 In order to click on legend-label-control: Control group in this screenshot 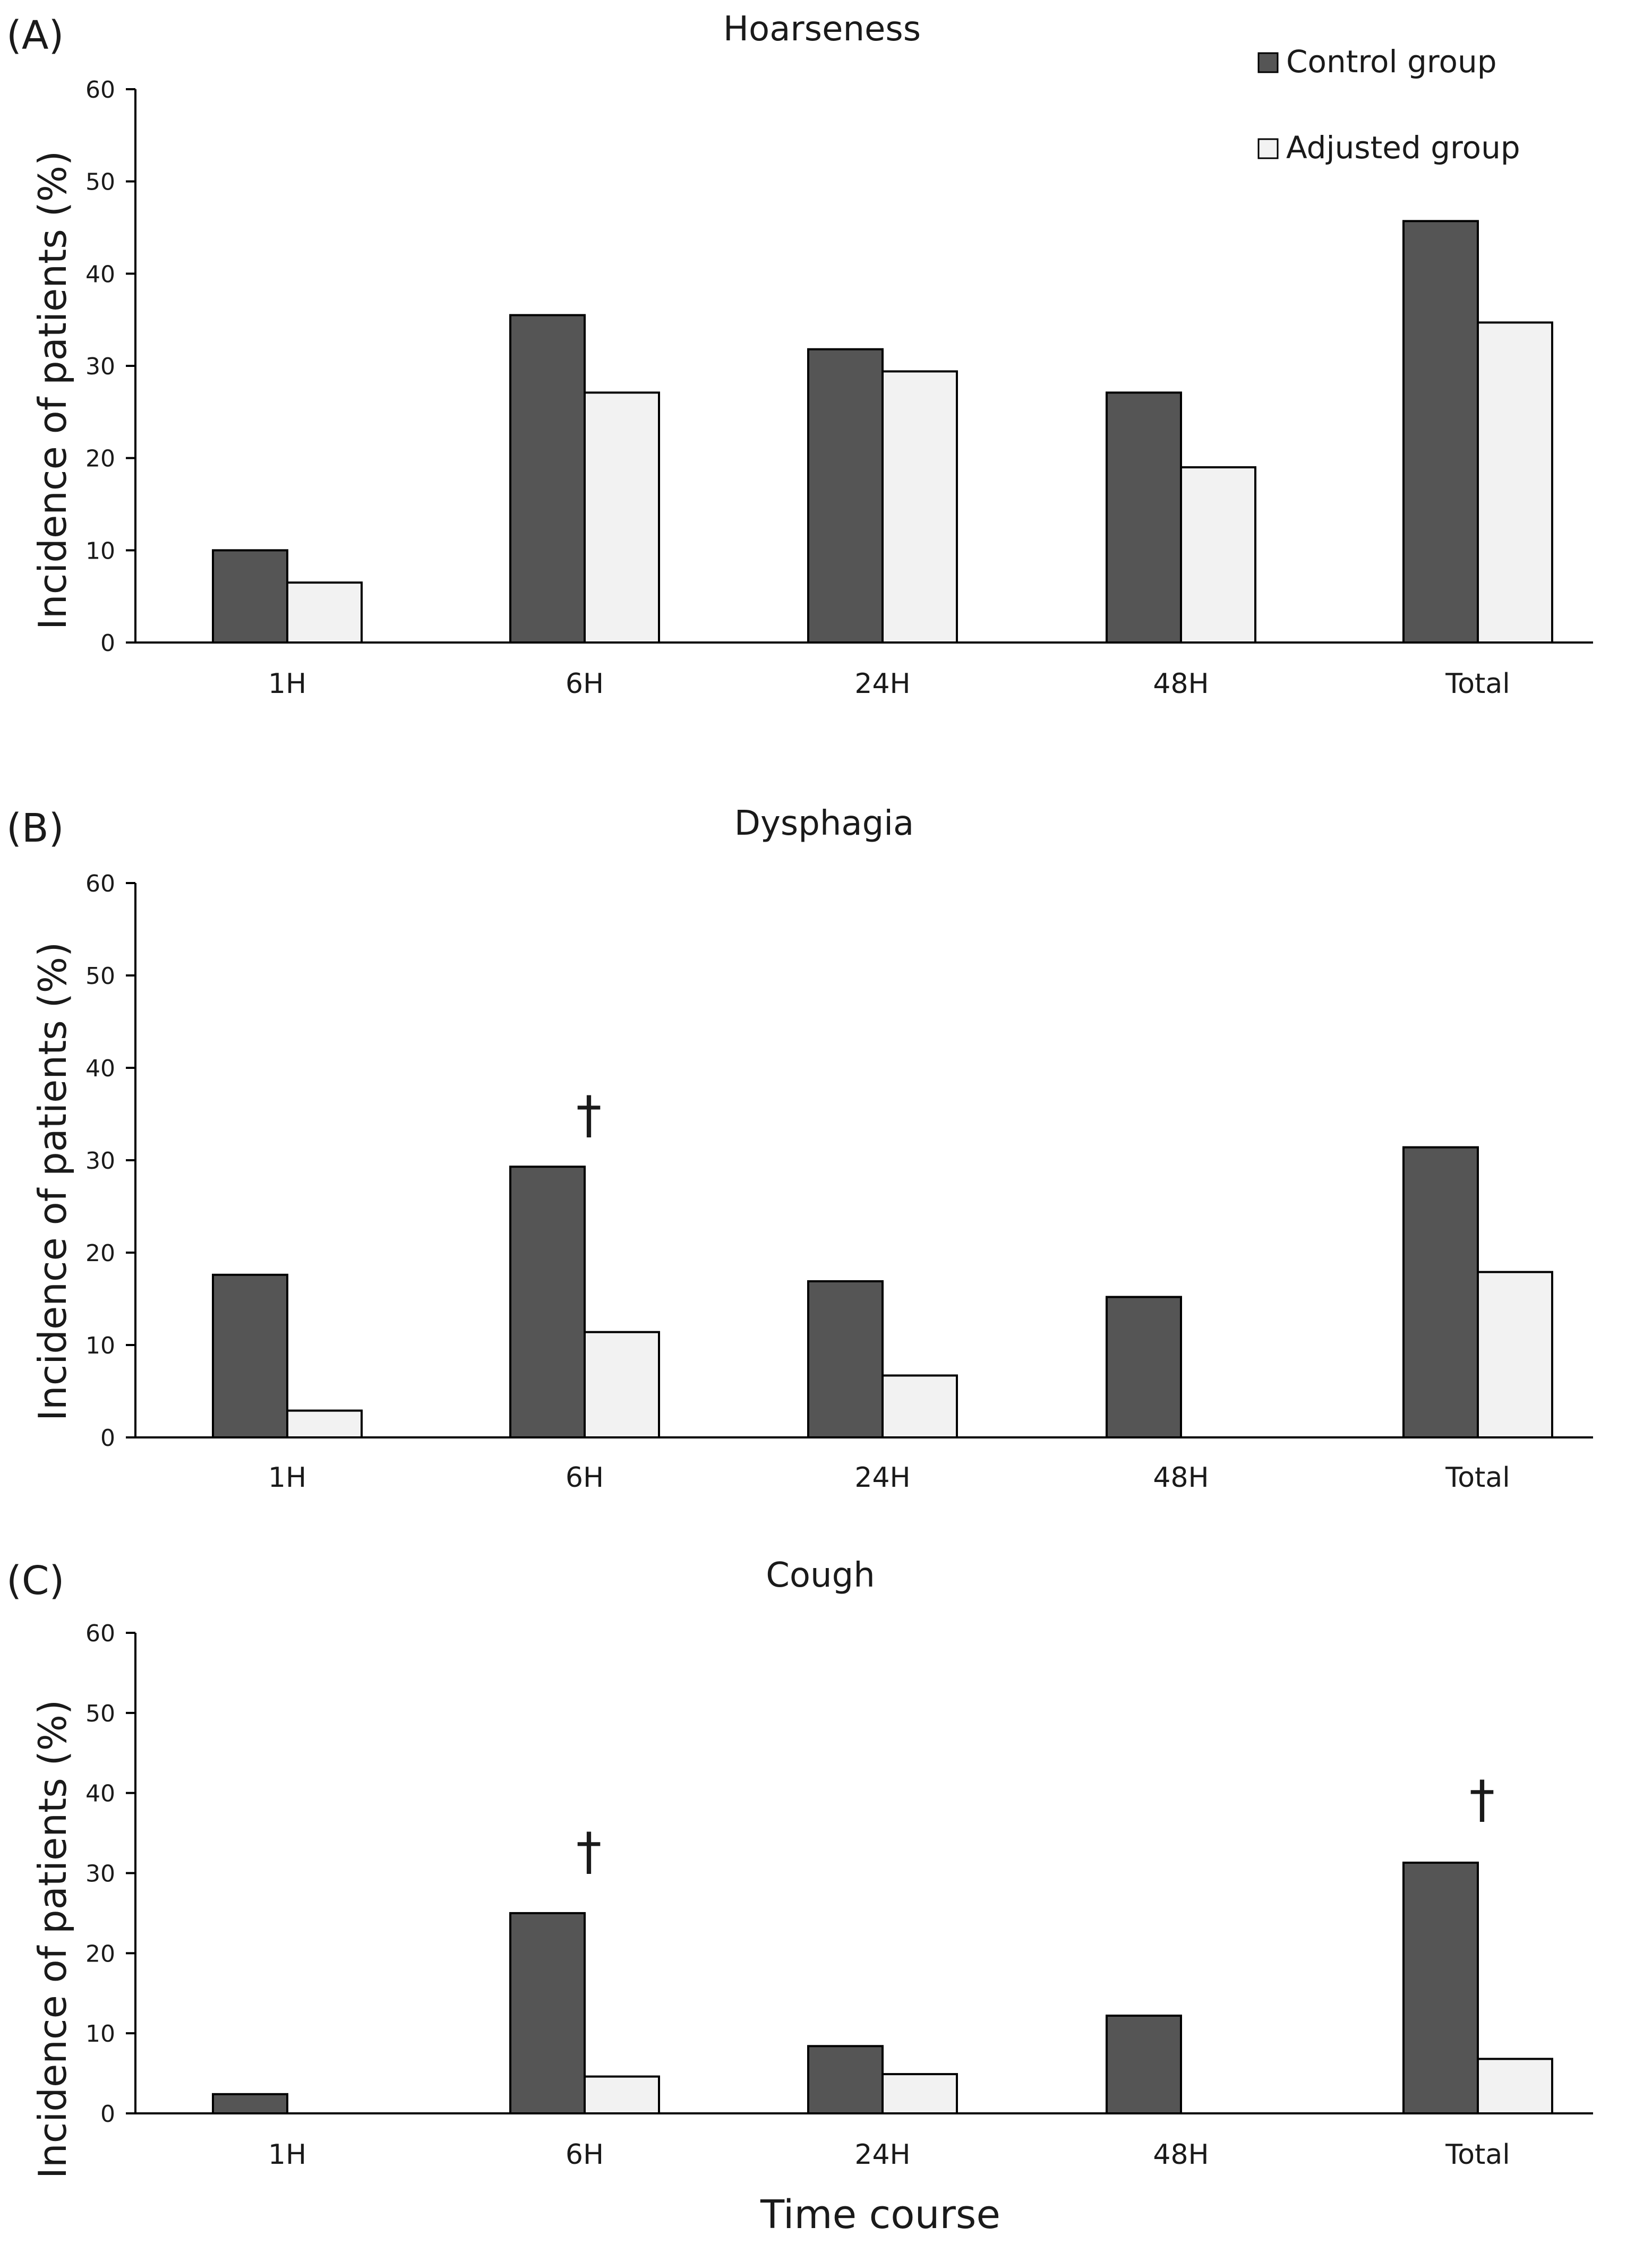, I will do `click(1391, 62)`.